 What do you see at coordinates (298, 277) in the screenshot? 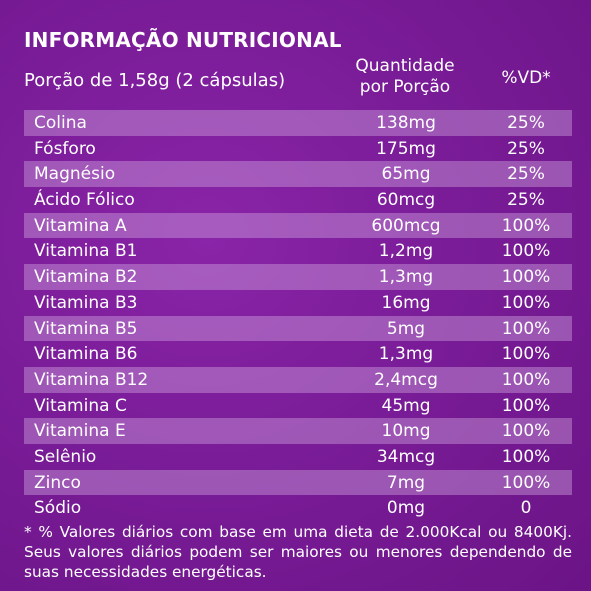
I see `table-row: Vitamina B2 1,3mg 100%` at bounding box center [298, 277].